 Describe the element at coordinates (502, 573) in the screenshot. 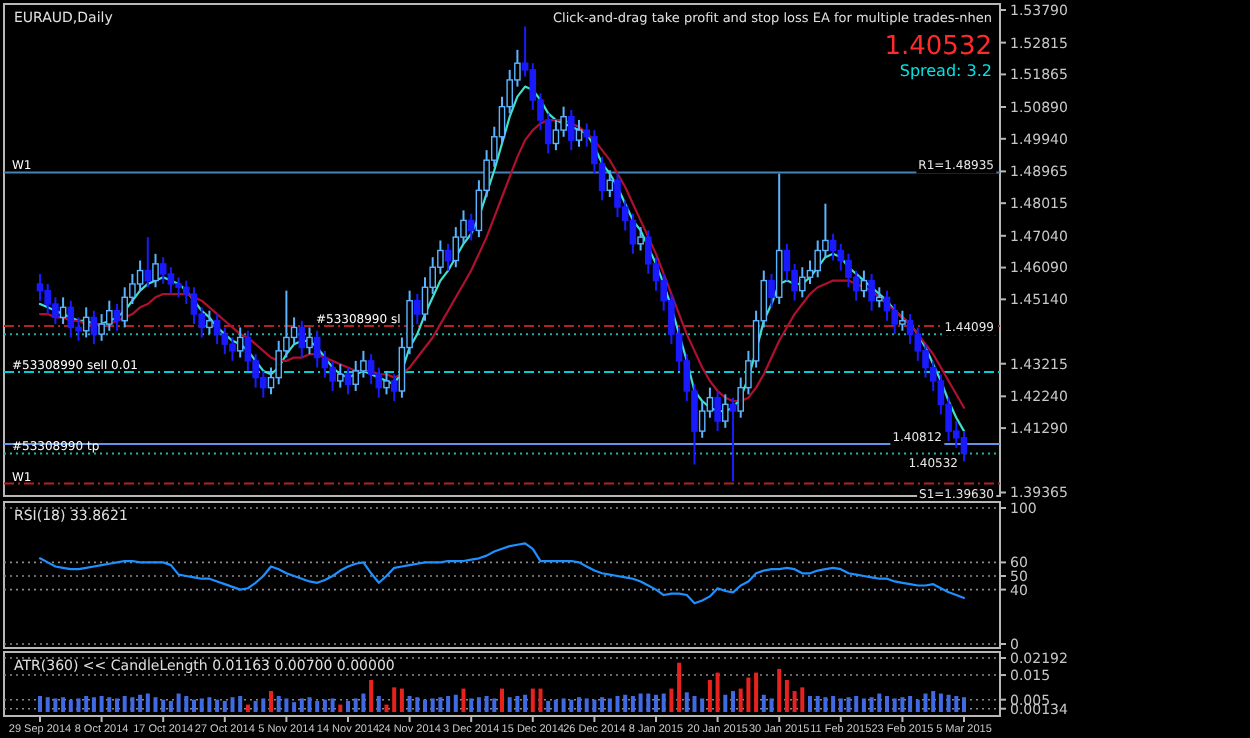

I see `line-series` at that location.